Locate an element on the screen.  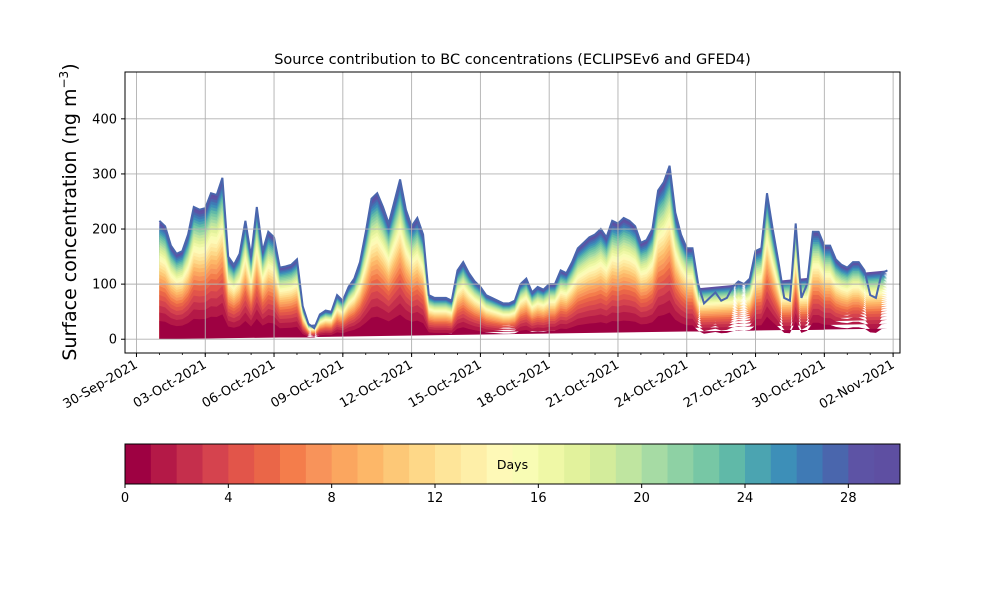
colorbar-tick-label: 28 is located at coordinates (848, 498).